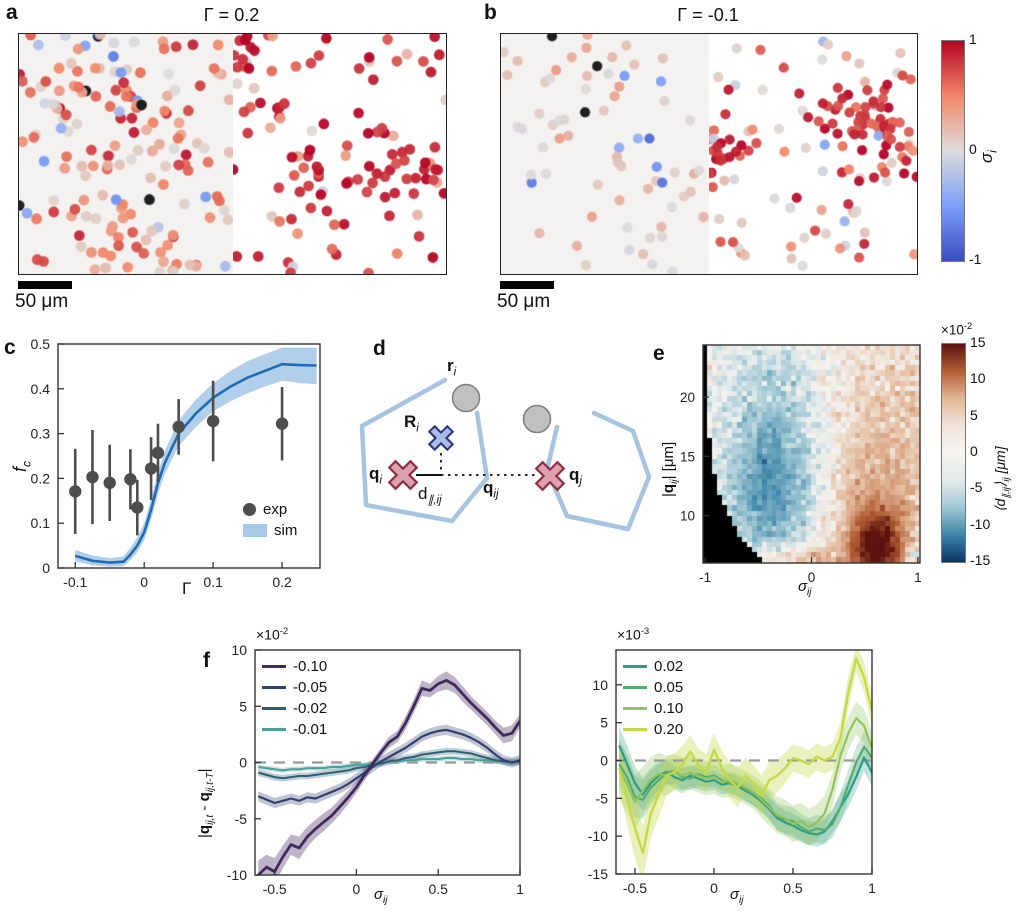 This screenshot has width=1024, height=919. Describe the element at coordinates (537, 419) in the screenshot. I see `nucleus-j-circle` at that location.